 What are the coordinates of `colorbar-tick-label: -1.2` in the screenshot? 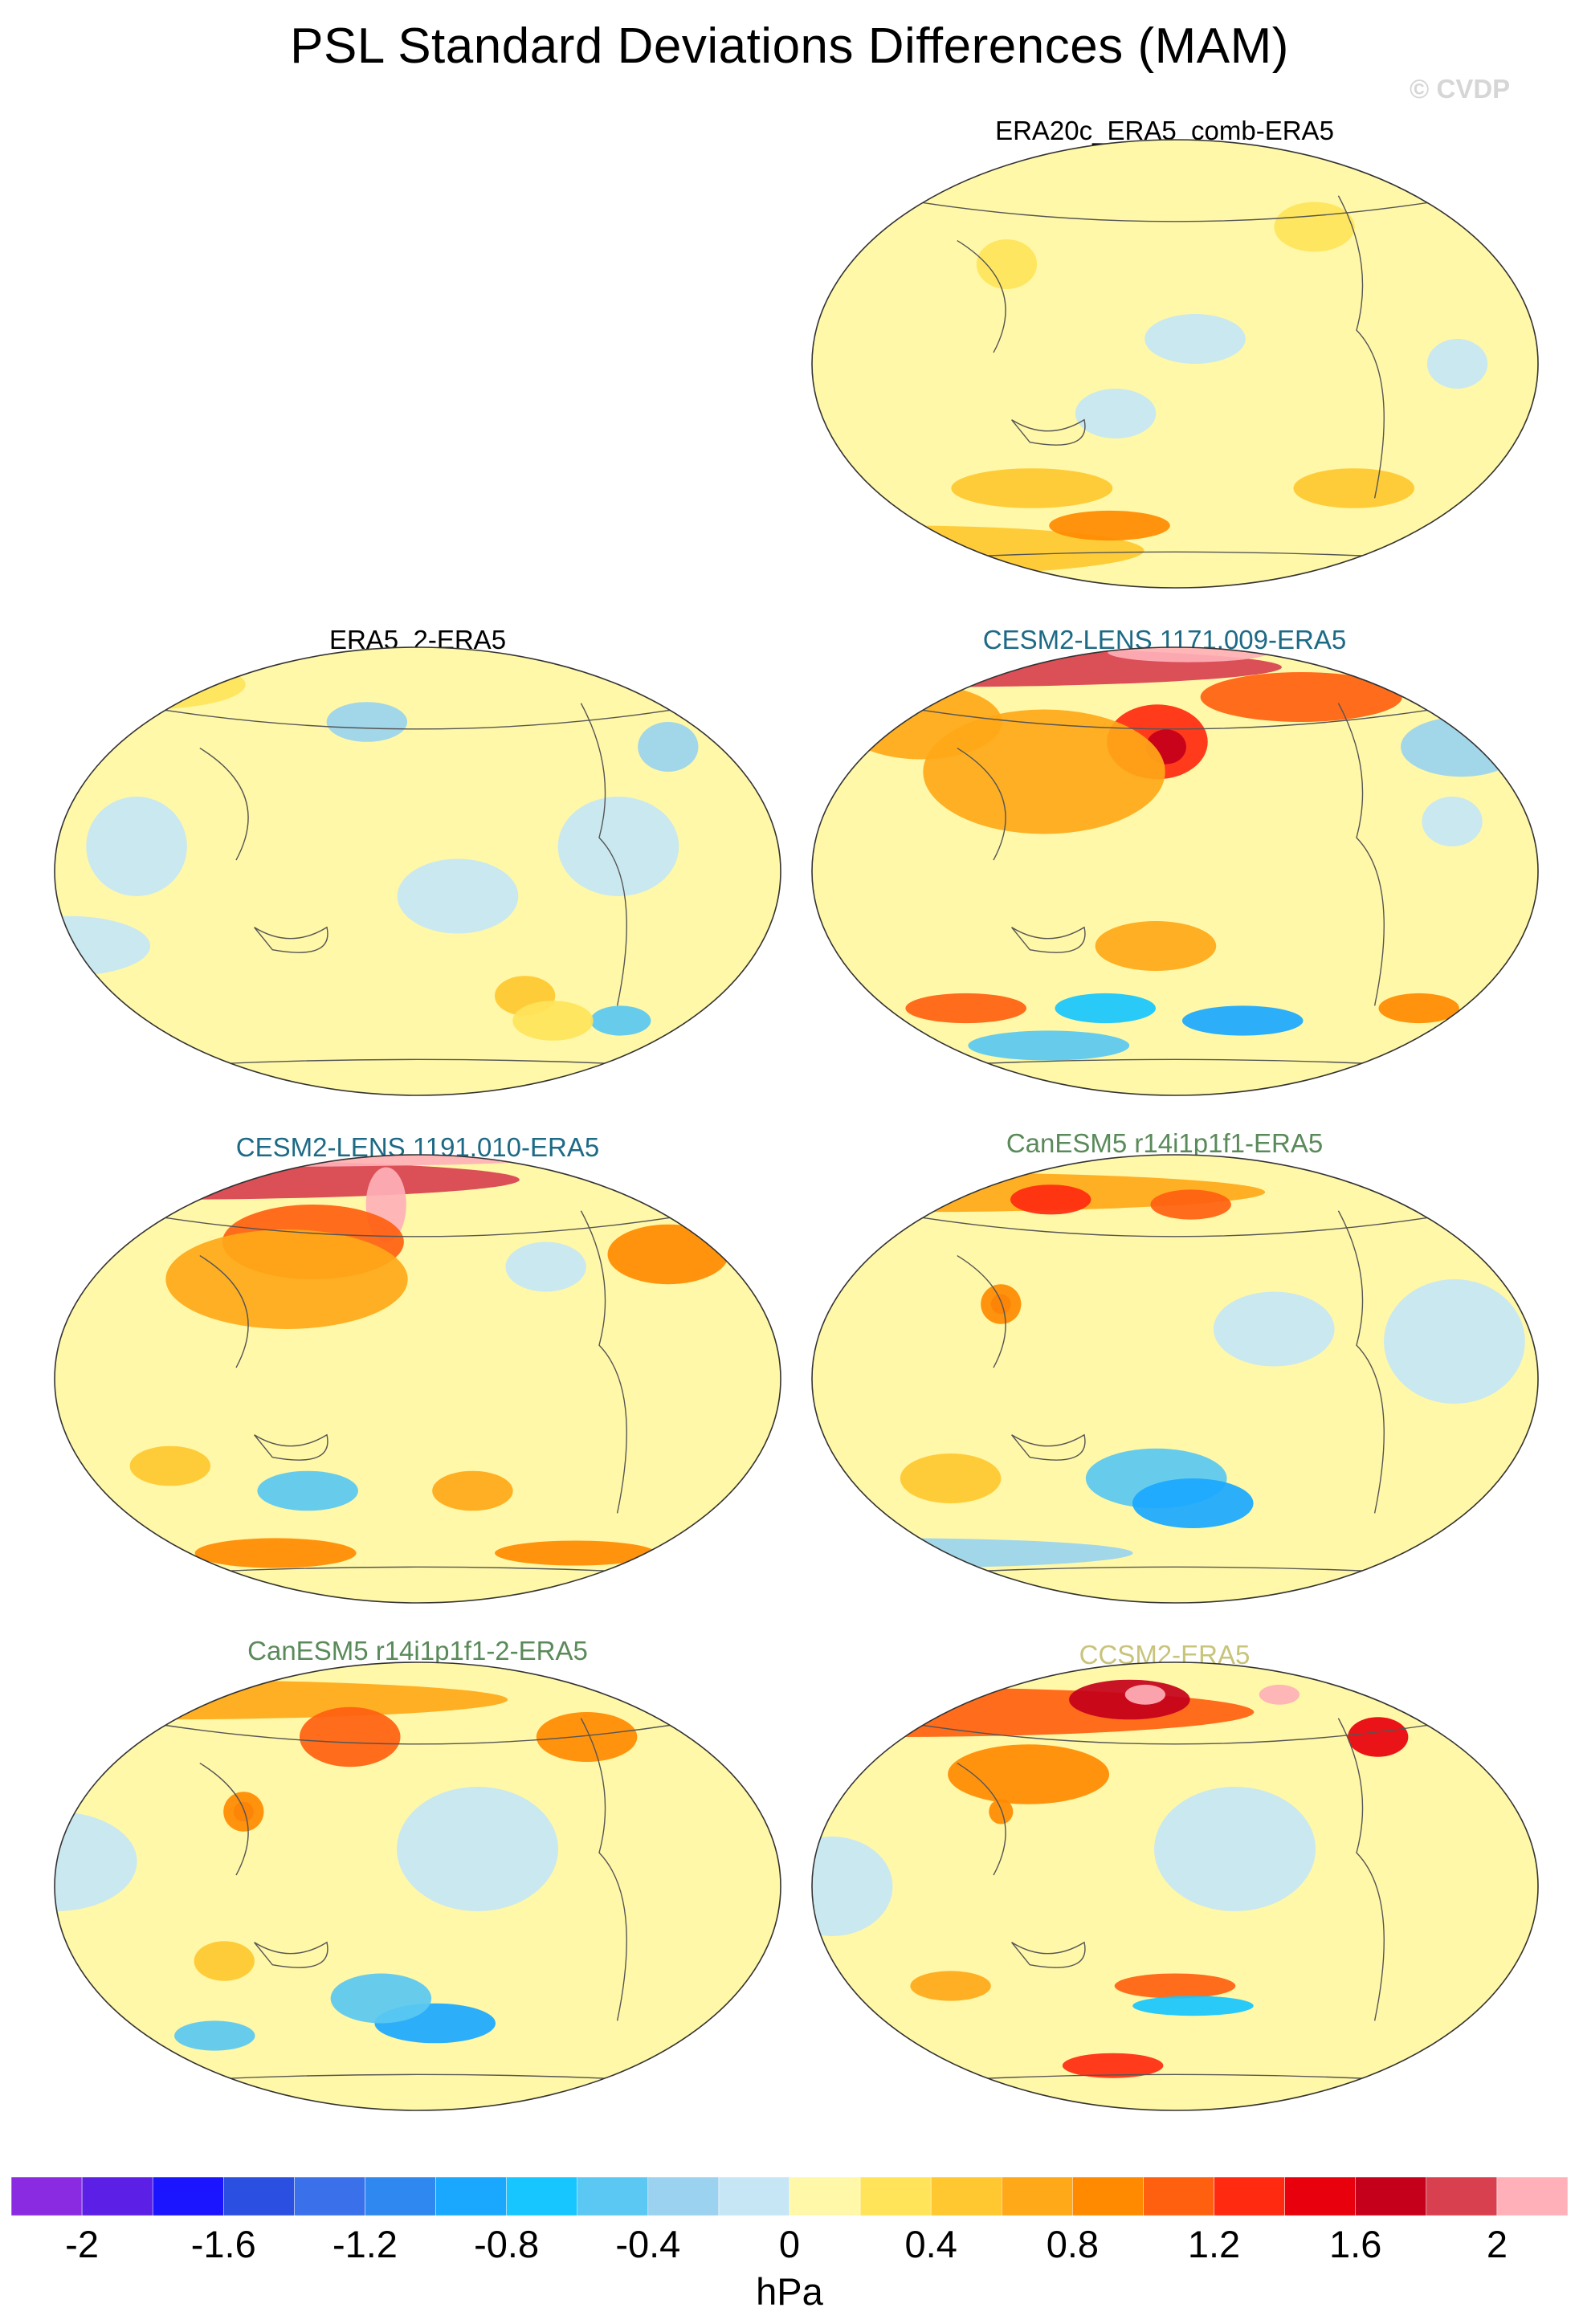 It's located at (365, 2244).